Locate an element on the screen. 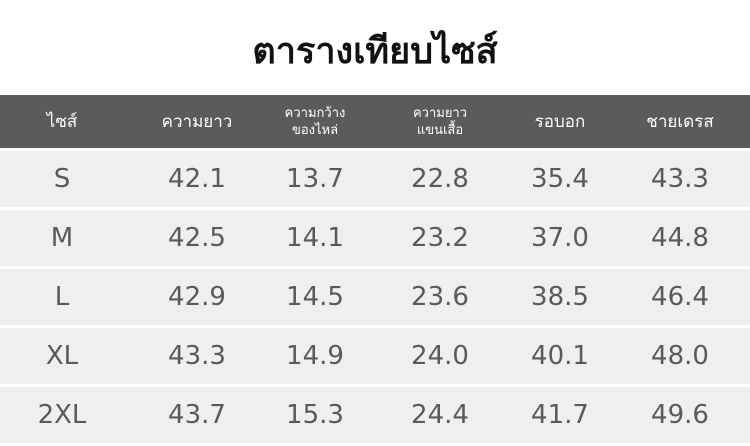 This screenshot has width=750, height=446. measurement-cell: 49.6 is located at coordinates (680, 415).